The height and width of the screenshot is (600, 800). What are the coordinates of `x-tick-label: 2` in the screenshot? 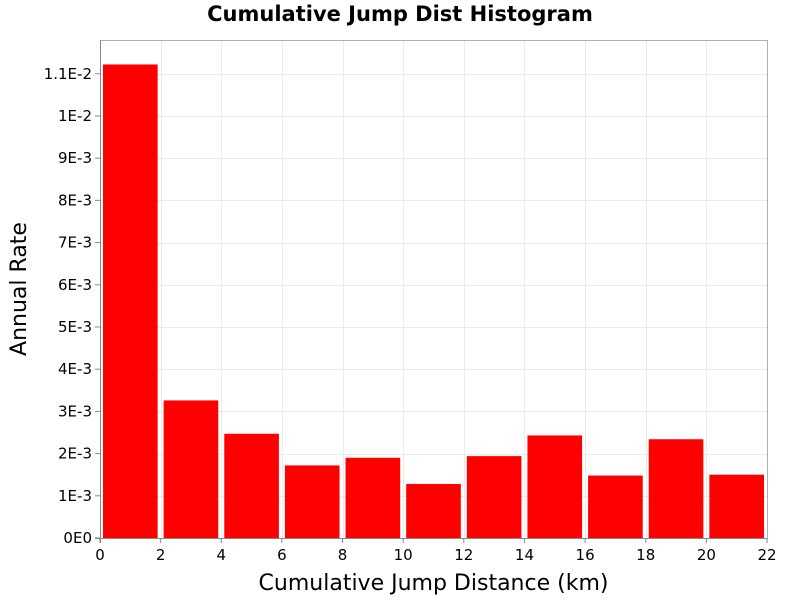 It's located at (161, 555).